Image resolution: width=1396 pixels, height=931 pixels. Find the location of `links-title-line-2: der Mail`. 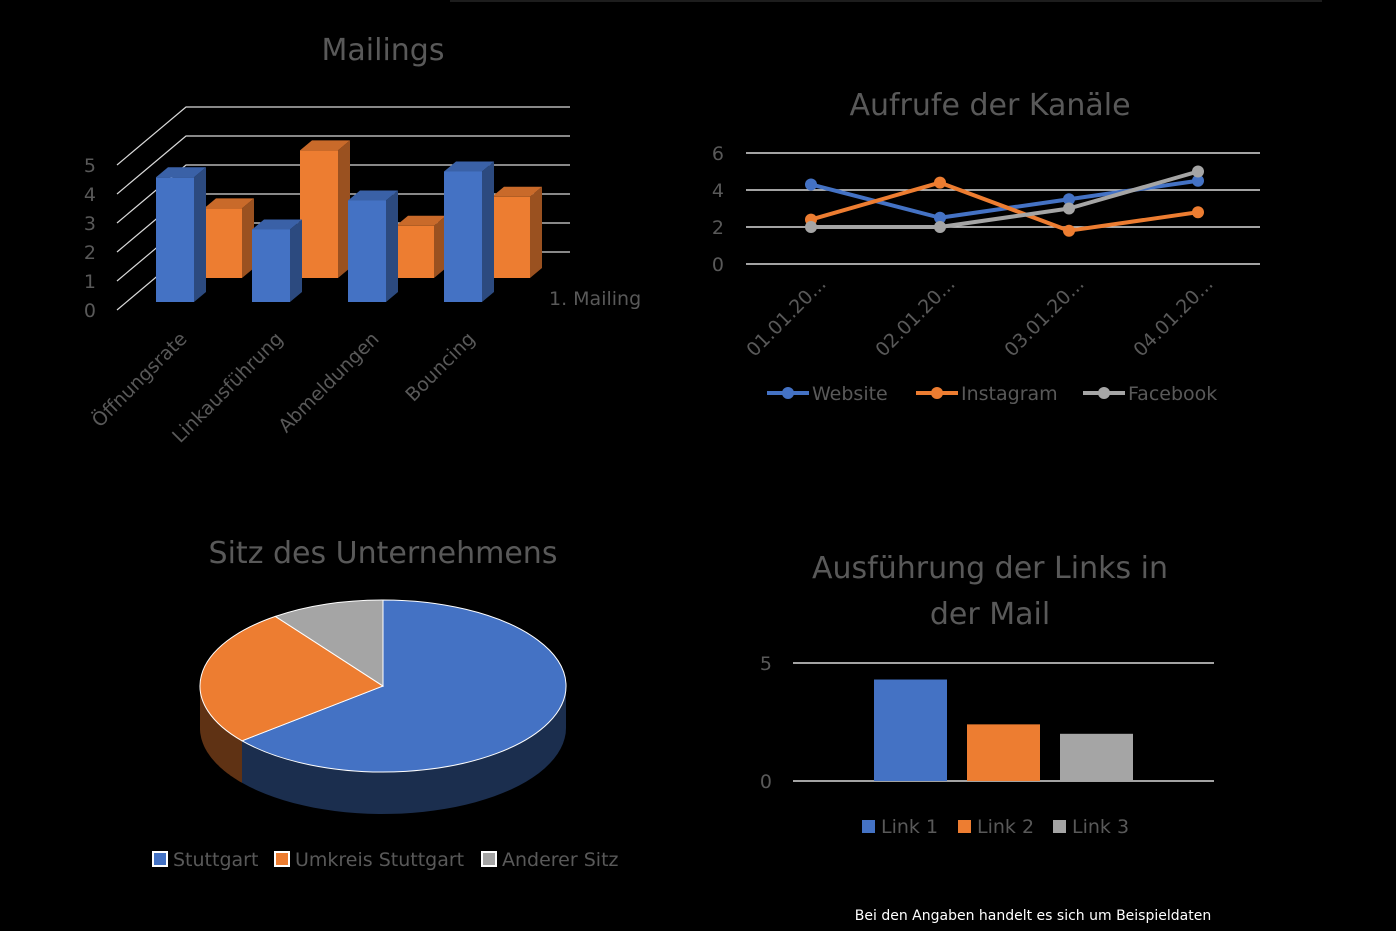

links-title-line-2: der Mail is located at coordinates (990, 614).